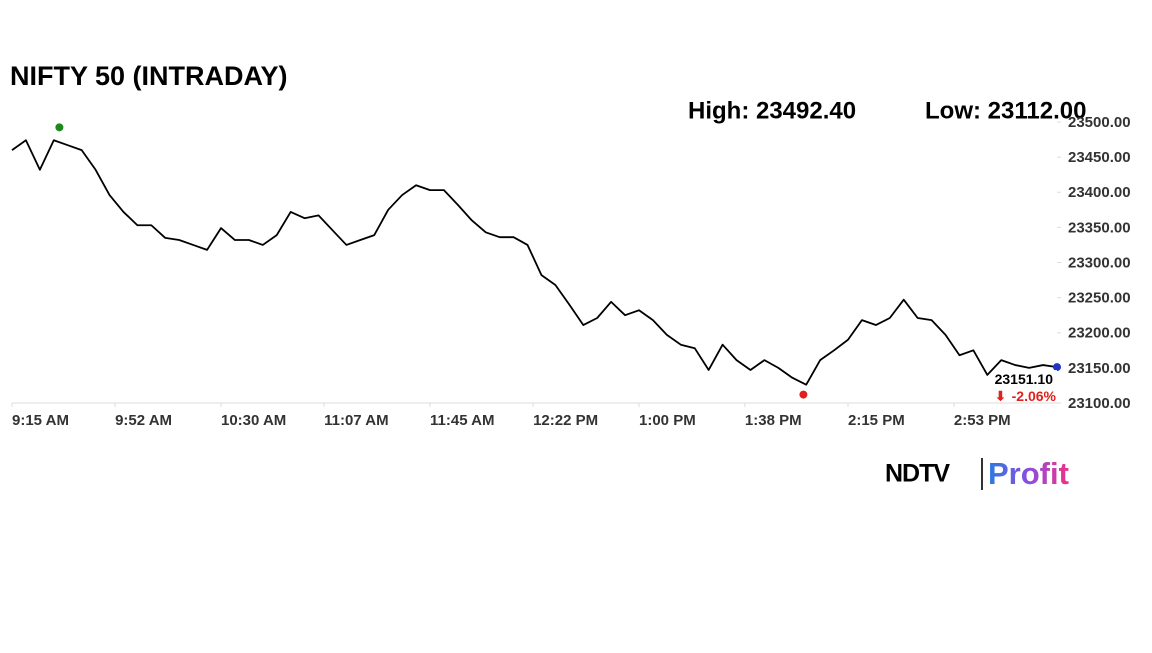 This screenshot has width=1152, height=653. I want to click on logo-right: Profit, so click(1028, 473).